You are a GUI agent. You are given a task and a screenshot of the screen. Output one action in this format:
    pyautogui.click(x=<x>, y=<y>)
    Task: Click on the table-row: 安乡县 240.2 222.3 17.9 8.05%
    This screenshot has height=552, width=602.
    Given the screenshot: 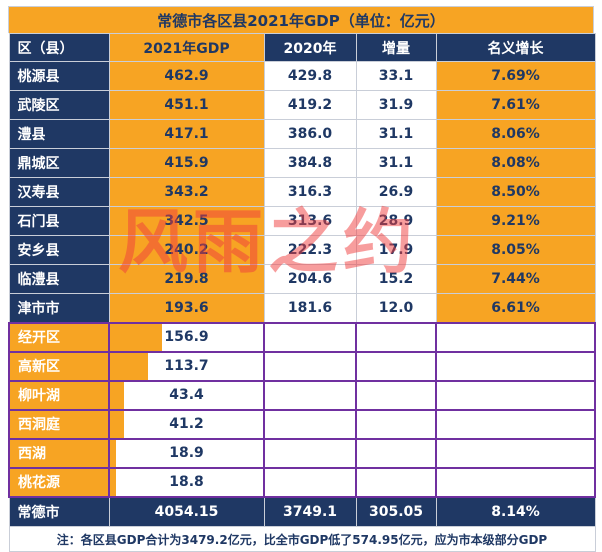 What is the action you would take?
    pyautogui.click(x=302, y=250)
    